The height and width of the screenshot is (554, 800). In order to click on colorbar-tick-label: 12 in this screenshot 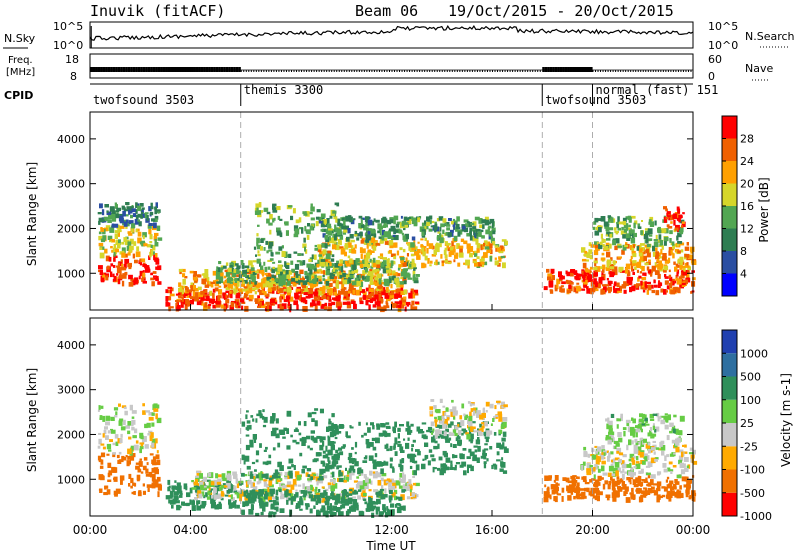, I will do `click(747, 229)`.